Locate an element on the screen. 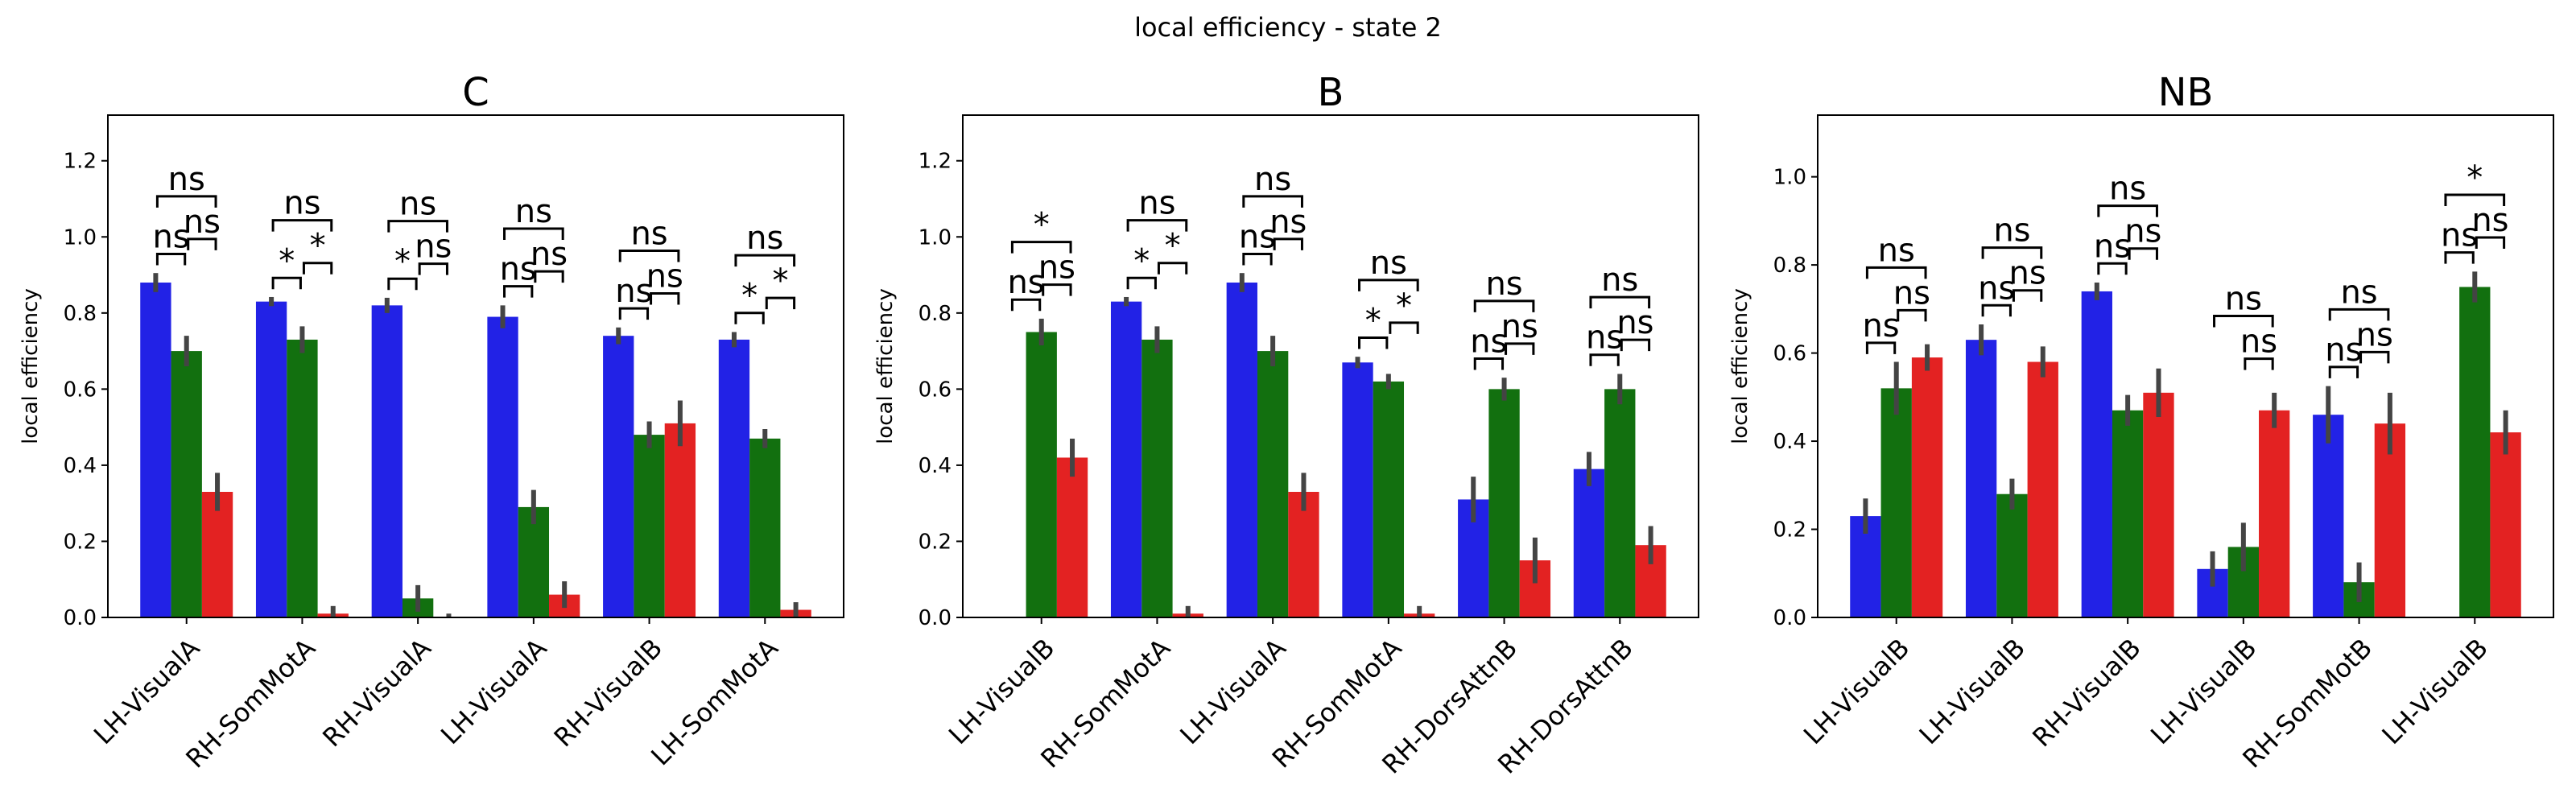 This screenshot has width=2576, height=805. y-tick-label: 0.4 is located at coordinates (935, 466).